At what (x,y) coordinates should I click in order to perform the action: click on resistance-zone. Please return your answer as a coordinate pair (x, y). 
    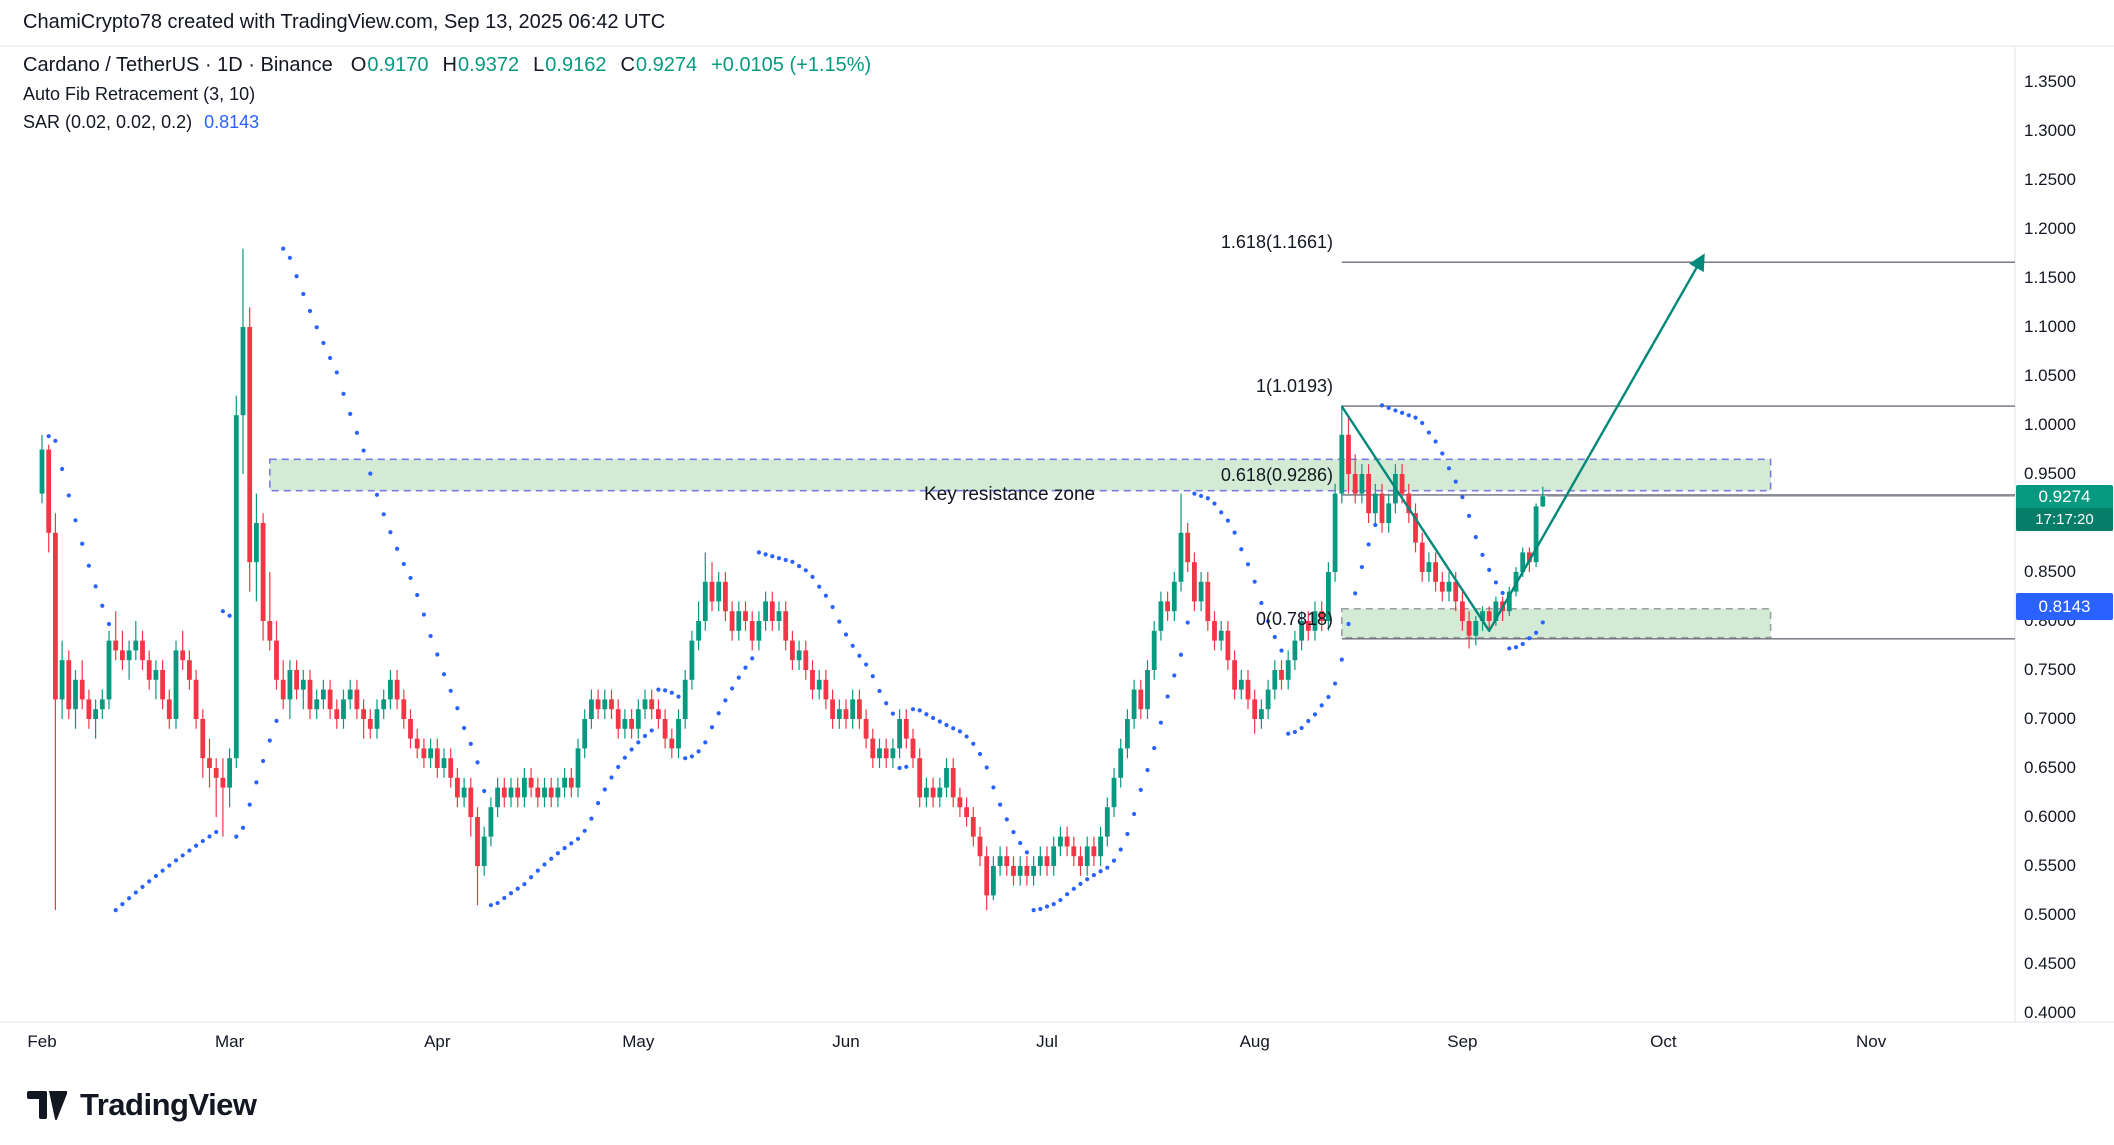
    Looking at the image, I should click on (1020, 475).